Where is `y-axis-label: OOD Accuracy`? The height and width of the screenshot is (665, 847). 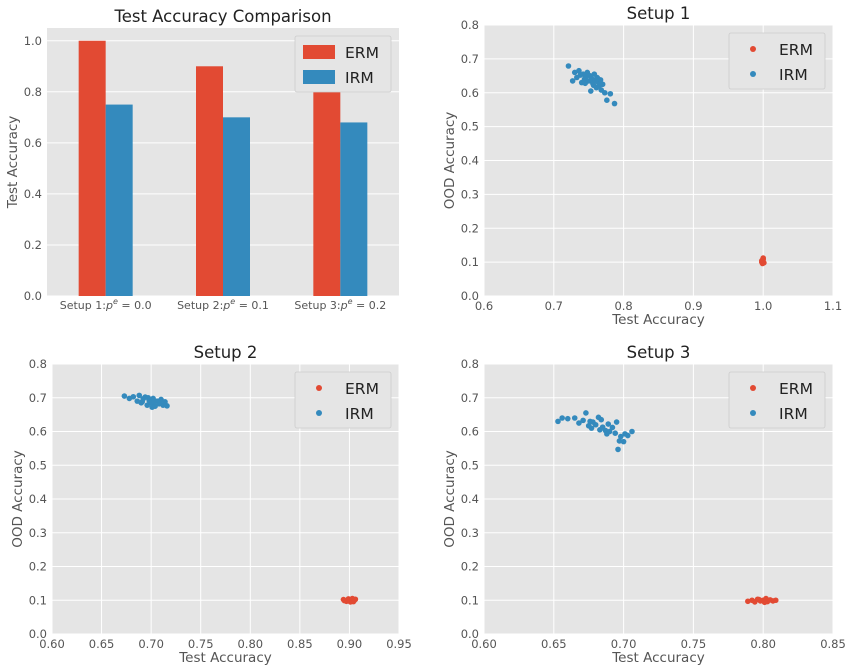
y-axis-label: OOD Accuracy is located at coordinates (450, 499).